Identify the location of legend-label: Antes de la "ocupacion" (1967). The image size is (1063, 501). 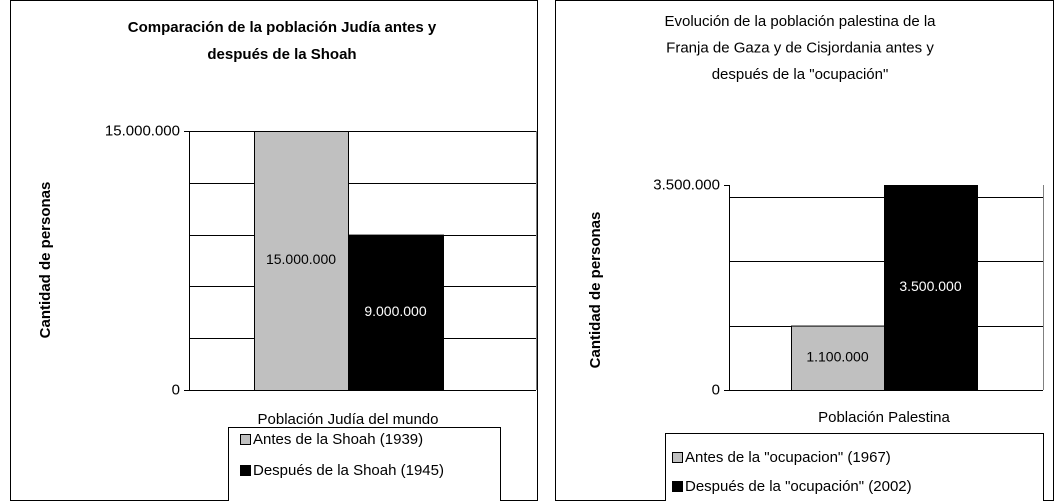
(788, 457).